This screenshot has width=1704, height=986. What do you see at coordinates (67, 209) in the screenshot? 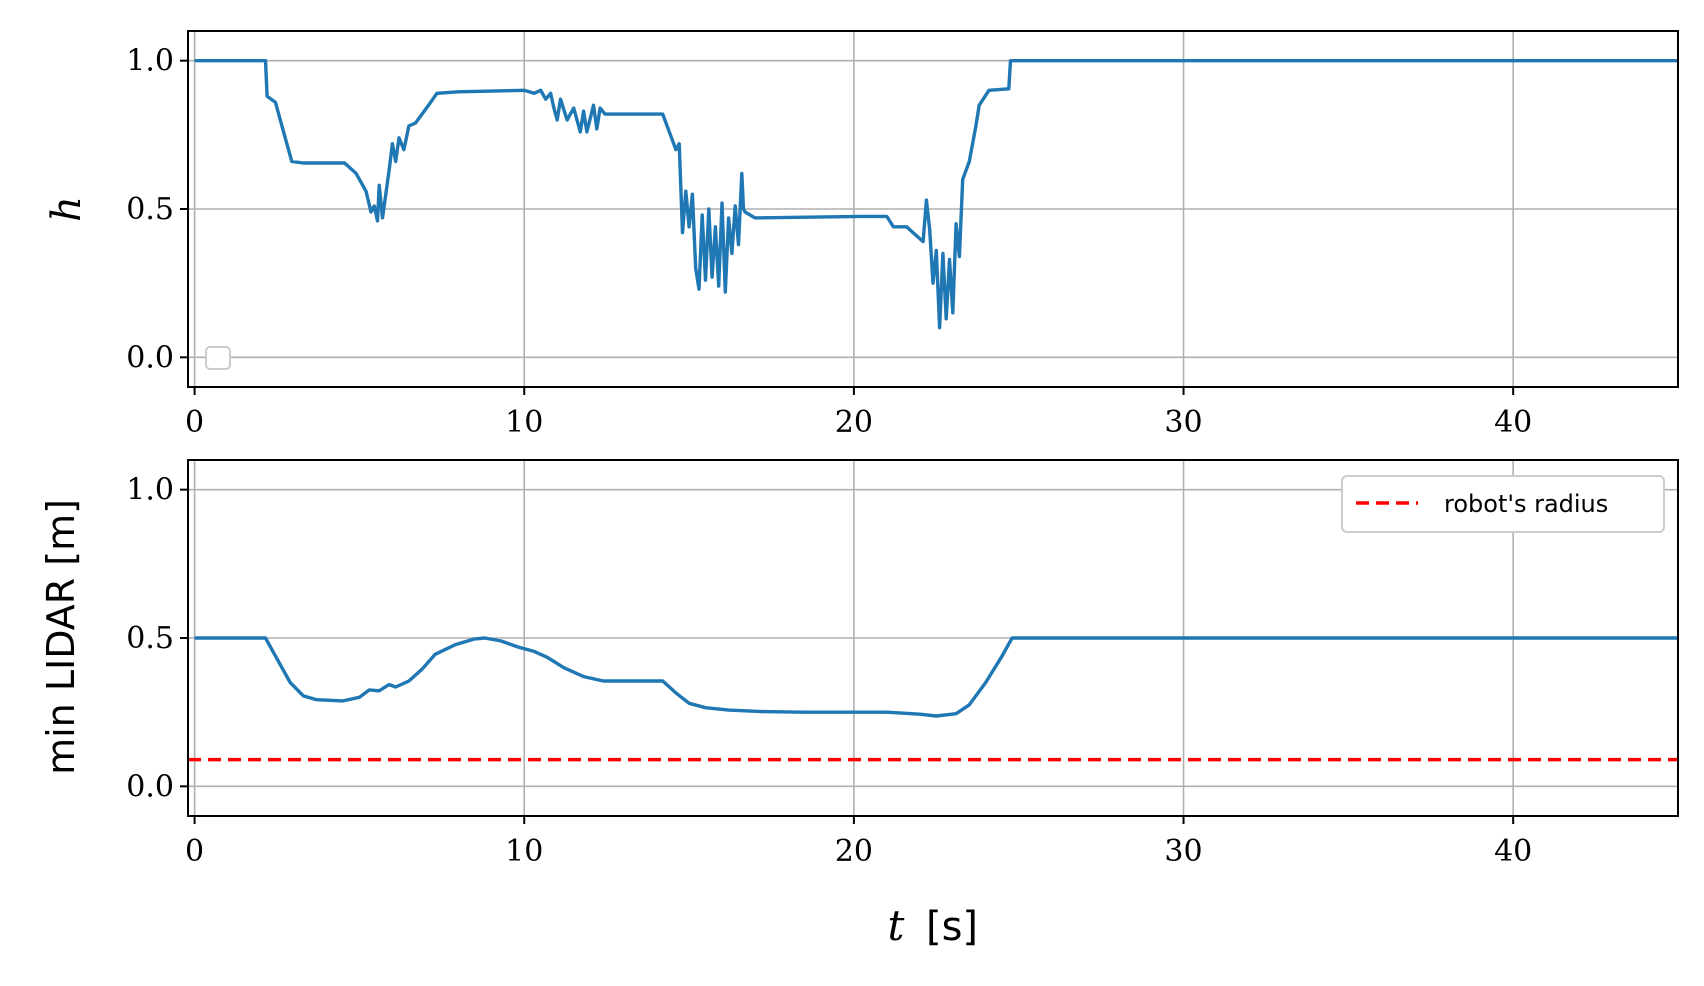
I see `top-y-label: h` at bounding box center [67, 209].